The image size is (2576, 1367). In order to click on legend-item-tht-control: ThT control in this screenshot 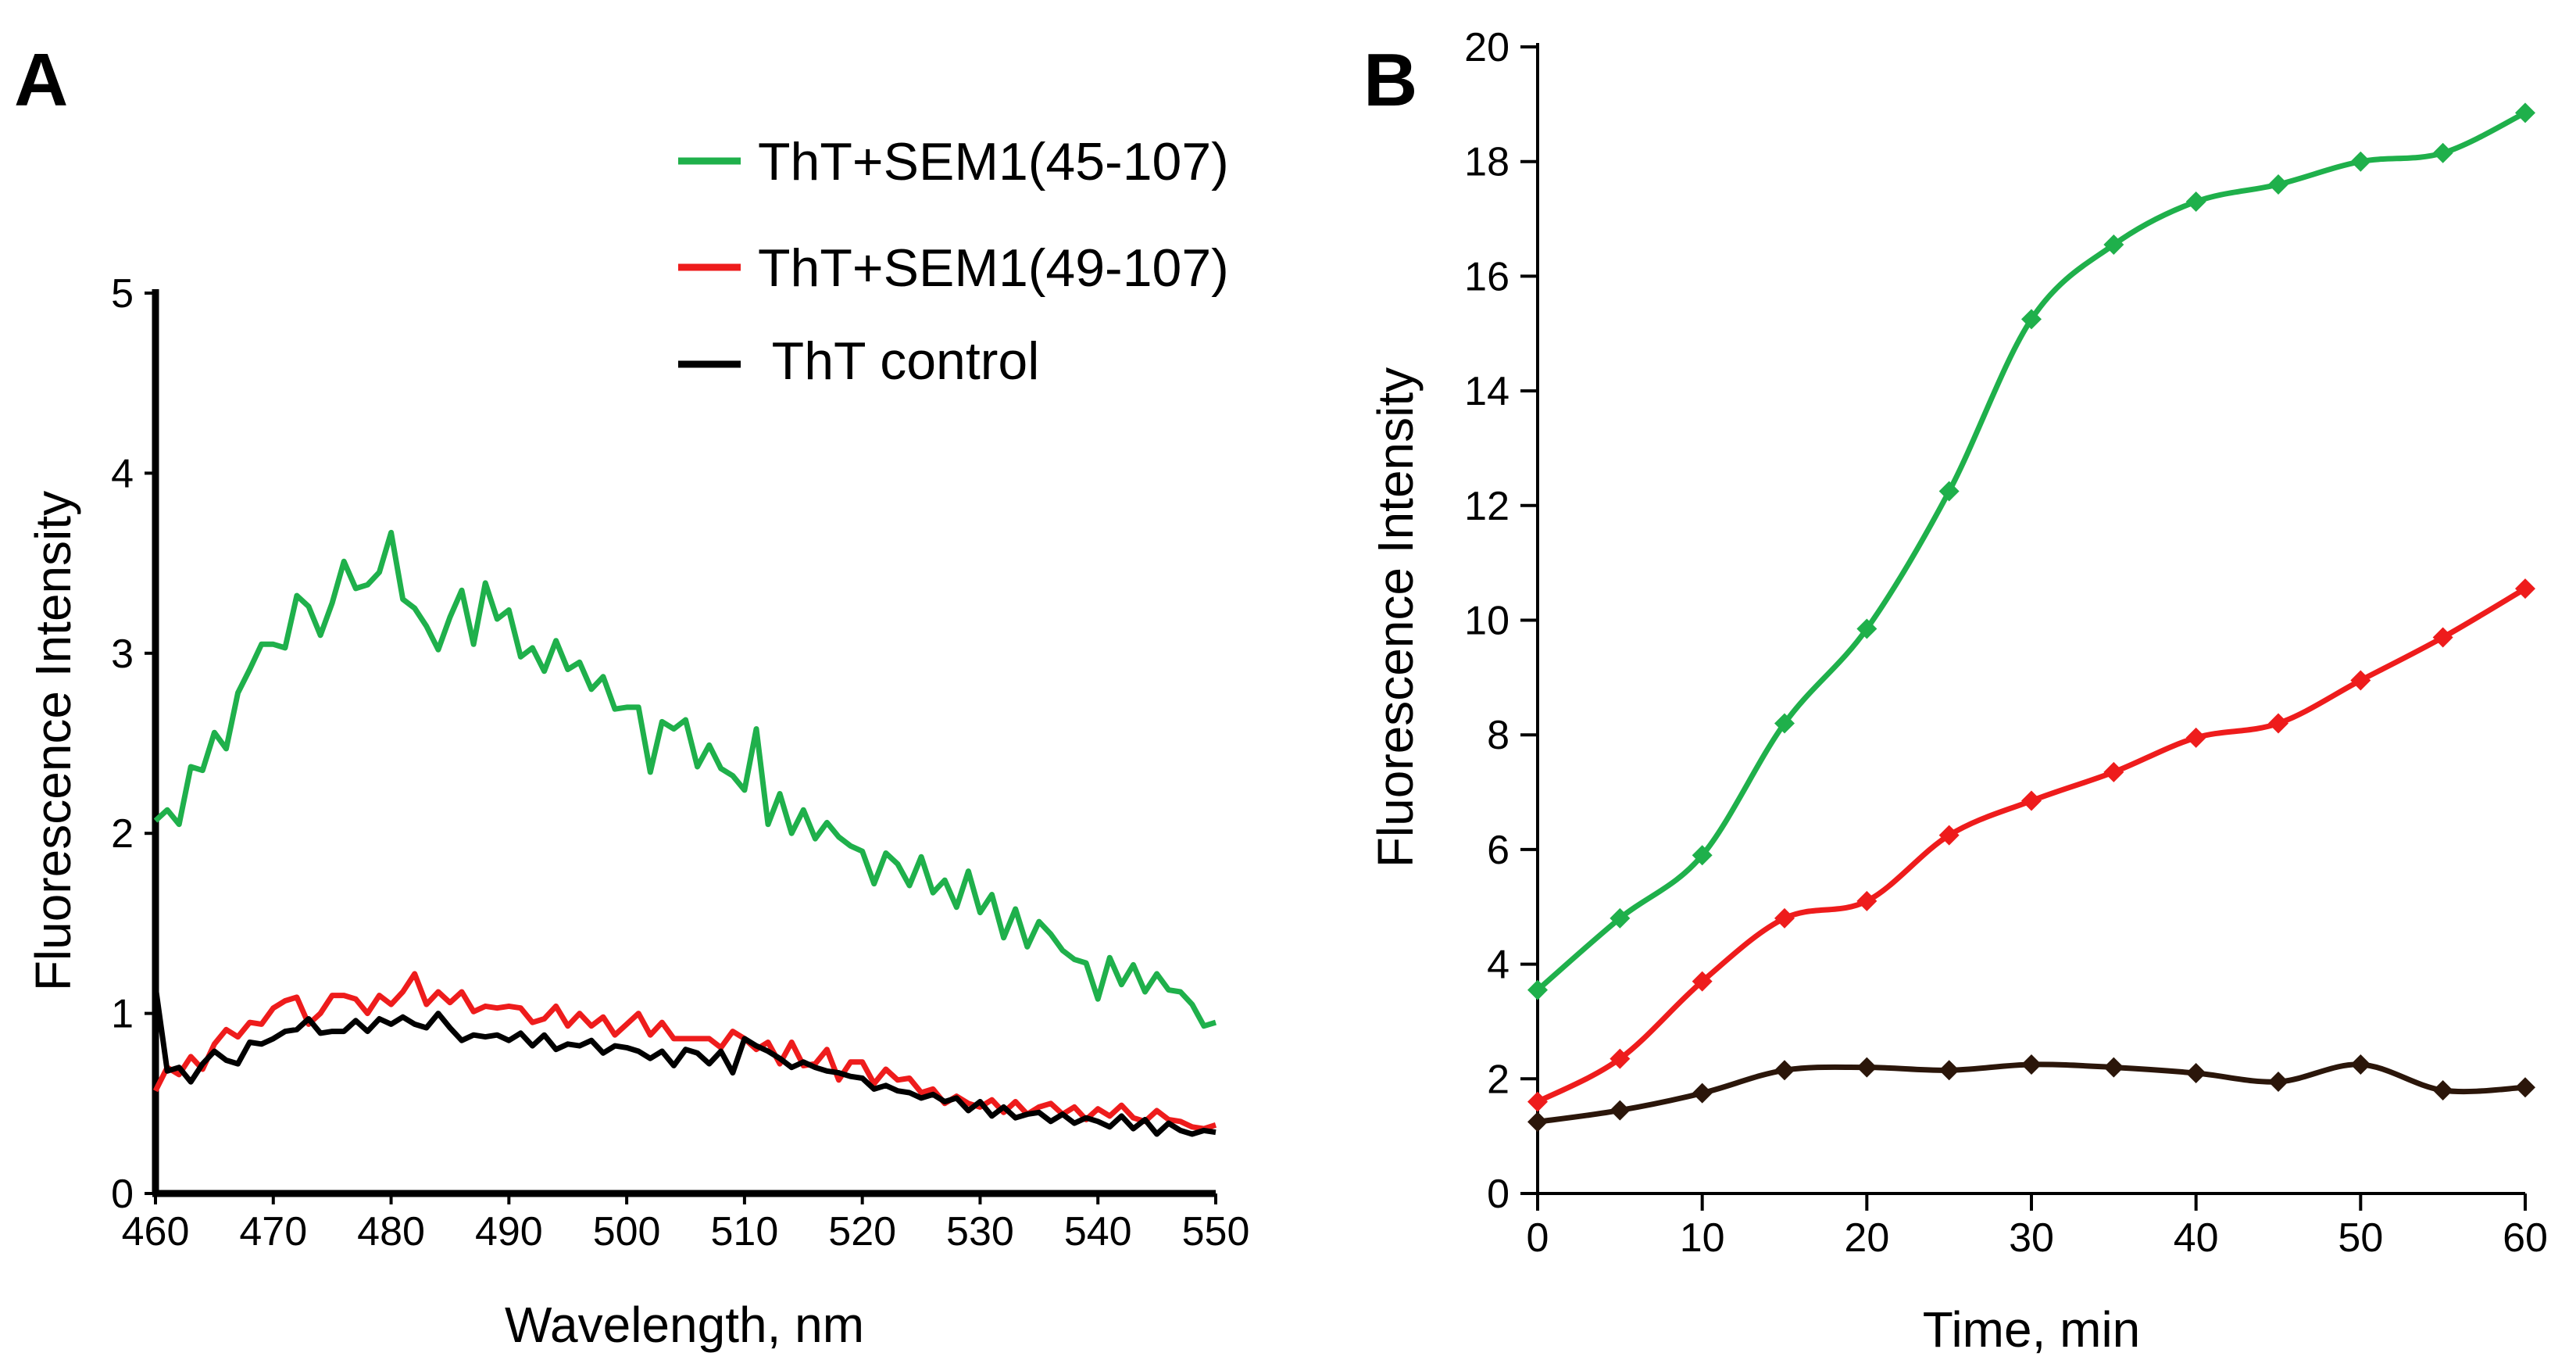, I will do `click(859, 361)`.